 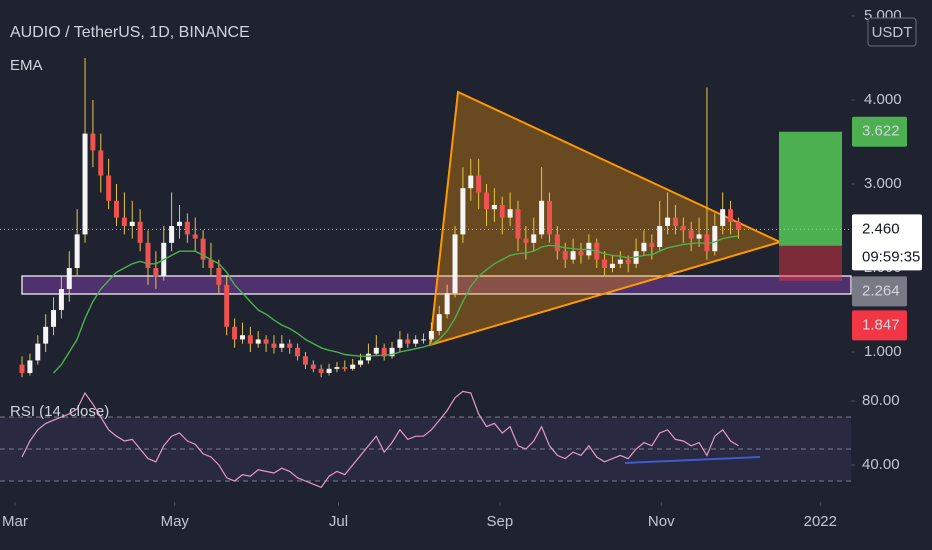 What do you see at coordinates (883, 99) in the screenshot?
I see `y-tick-label: 4.000` at bounding box center [883, 99].